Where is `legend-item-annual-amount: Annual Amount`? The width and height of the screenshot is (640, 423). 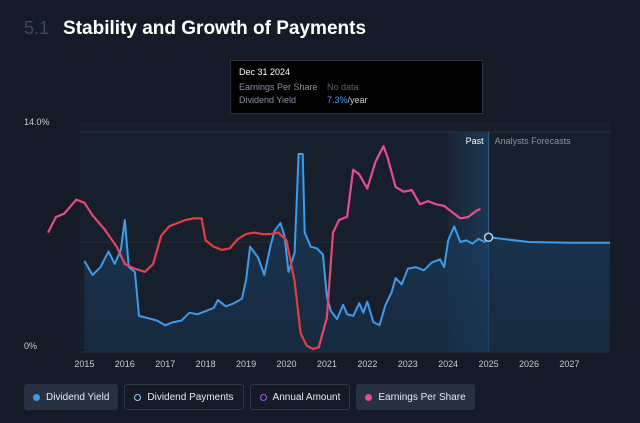
legend-item-annual-amount: Annual Amount is located at coordinates (300, 397).